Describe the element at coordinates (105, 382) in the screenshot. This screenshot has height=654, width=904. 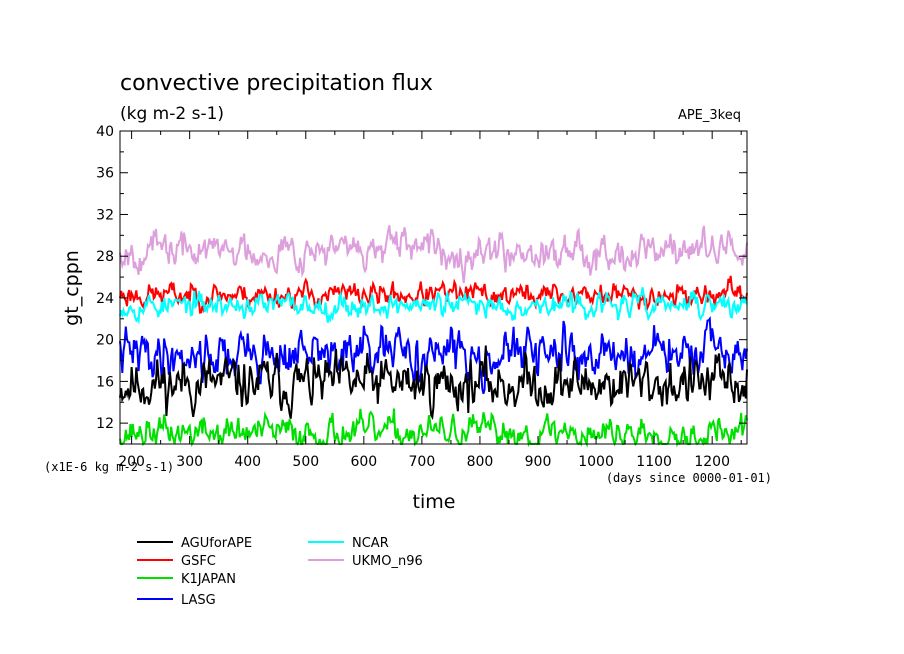
I see `y-tick-label: 16` at that location.